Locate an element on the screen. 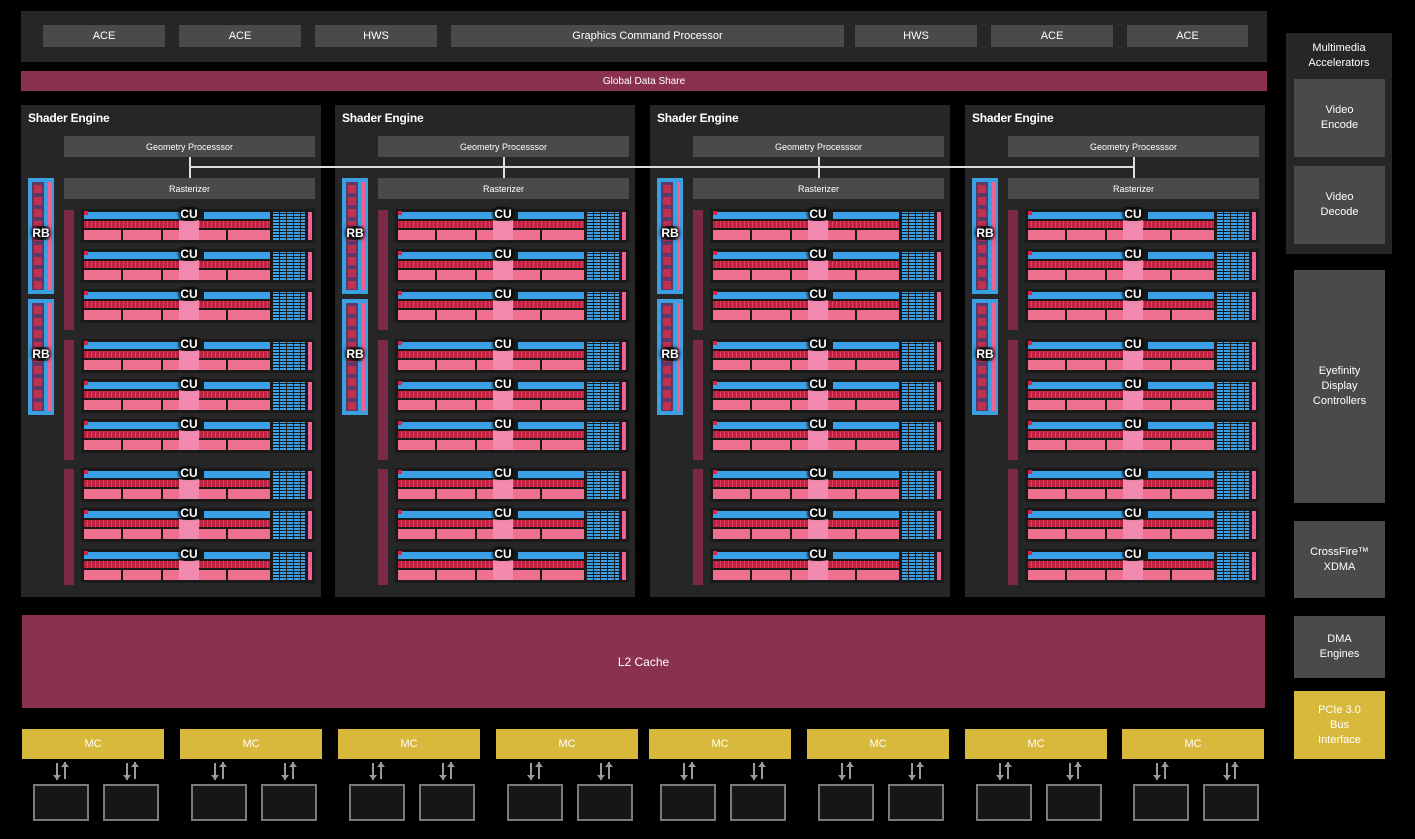 This screenshot has width=1415, height=839. memory-chip is located at coordinates (688, 802).